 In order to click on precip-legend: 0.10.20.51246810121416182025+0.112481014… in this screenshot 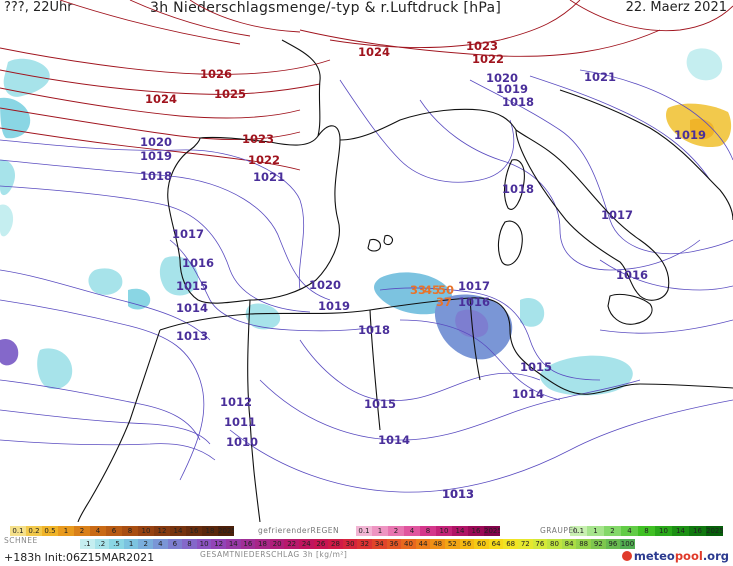, I will do `click(366, 544)`.